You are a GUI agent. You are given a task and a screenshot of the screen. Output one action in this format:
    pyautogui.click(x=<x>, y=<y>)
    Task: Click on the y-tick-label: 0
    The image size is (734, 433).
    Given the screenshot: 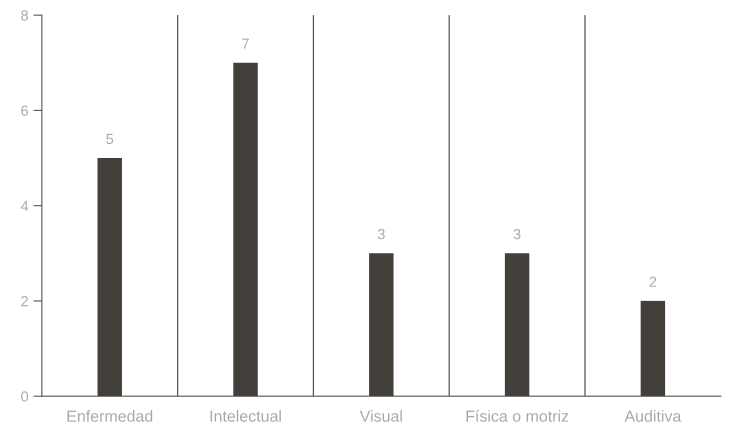 What is the action you would take?
    pyautogui.click(x=24, y=396)
    